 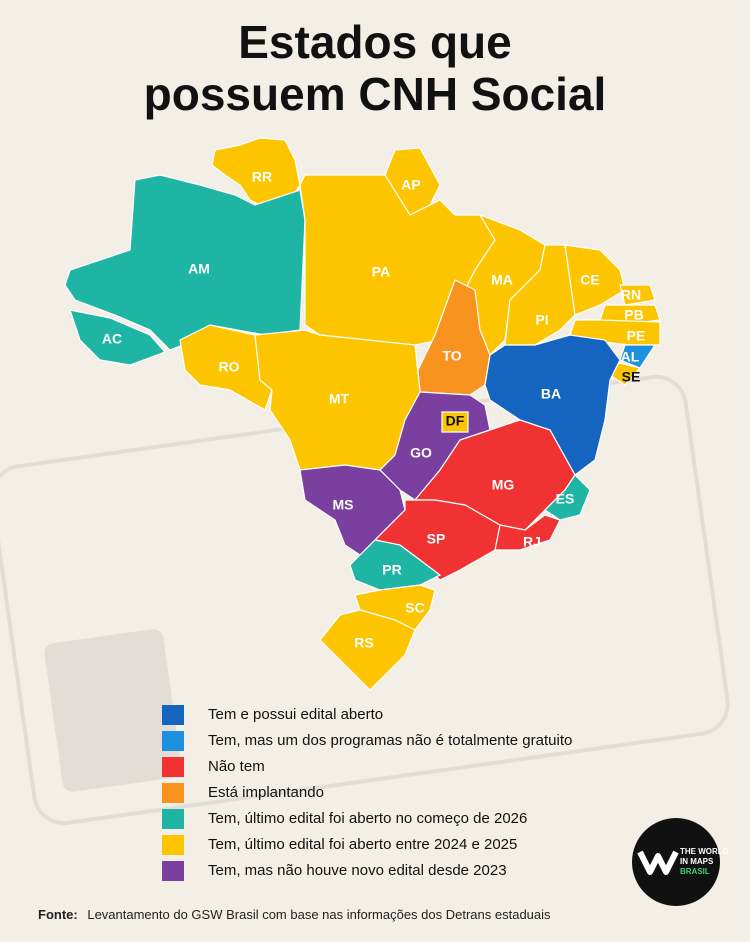 What do you see at coordinates (636, 336) in the screenshot?
I see `state-label: PE` at bounding box center [636, 336].